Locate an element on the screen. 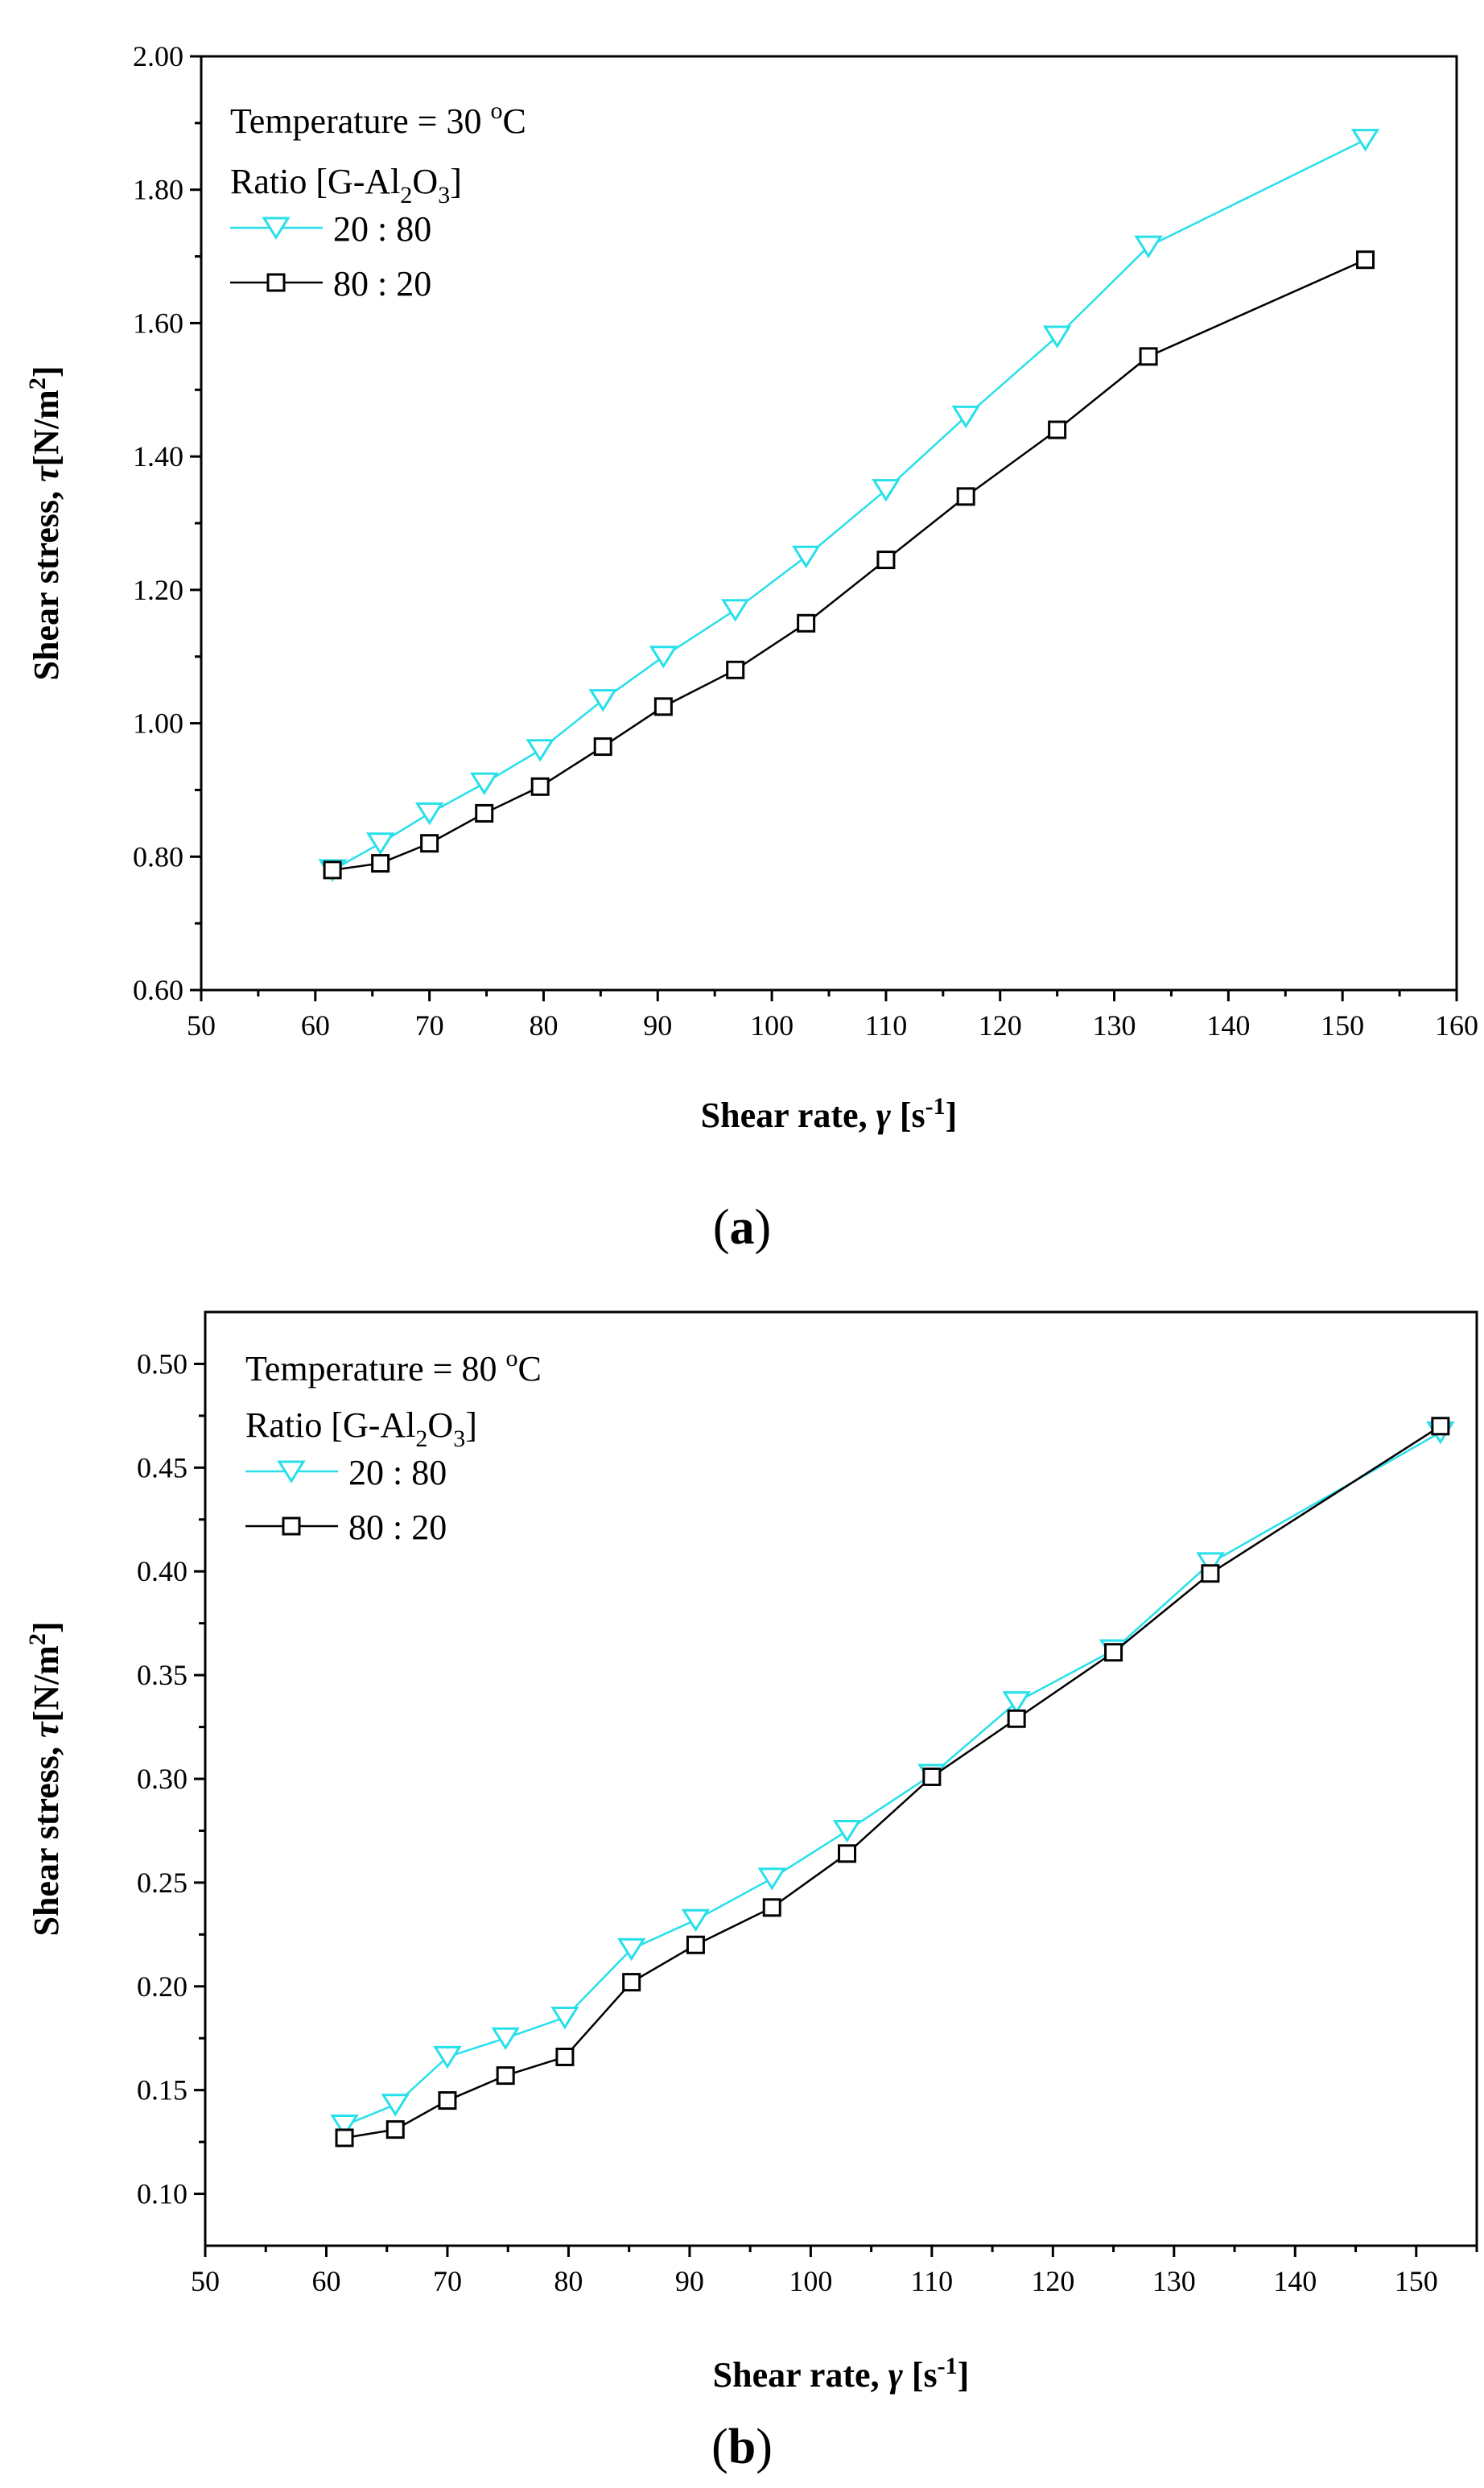  y-tick-label: 1.20 is located at coordinates (158, 590).